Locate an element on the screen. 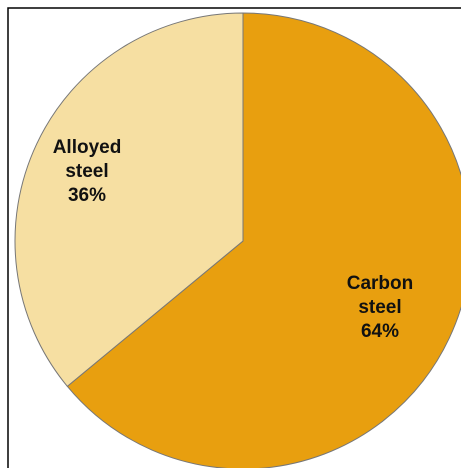  slice-label: Alloyed steel 36% is located at coordinates (87, 172).